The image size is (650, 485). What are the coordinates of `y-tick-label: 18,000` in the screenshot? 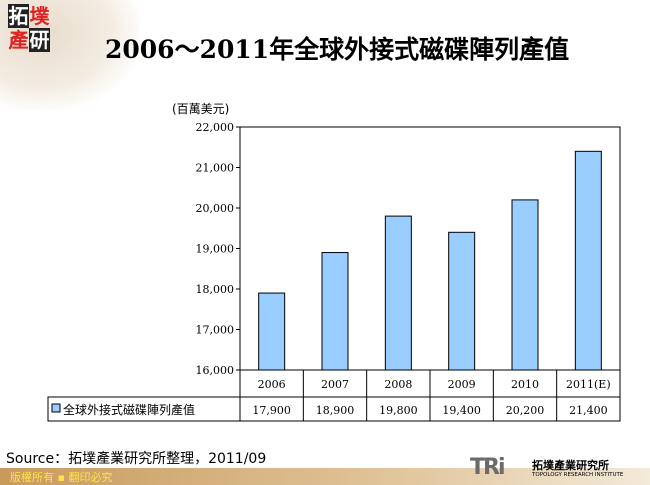 It's located at (215, 289).